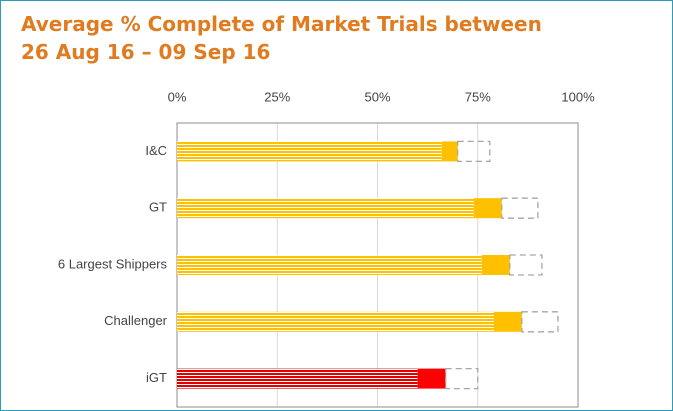 Image resolution: width=673 pixels, height=411 pixels. I want to click on x-tick-label: 100%, so click(578, 96).